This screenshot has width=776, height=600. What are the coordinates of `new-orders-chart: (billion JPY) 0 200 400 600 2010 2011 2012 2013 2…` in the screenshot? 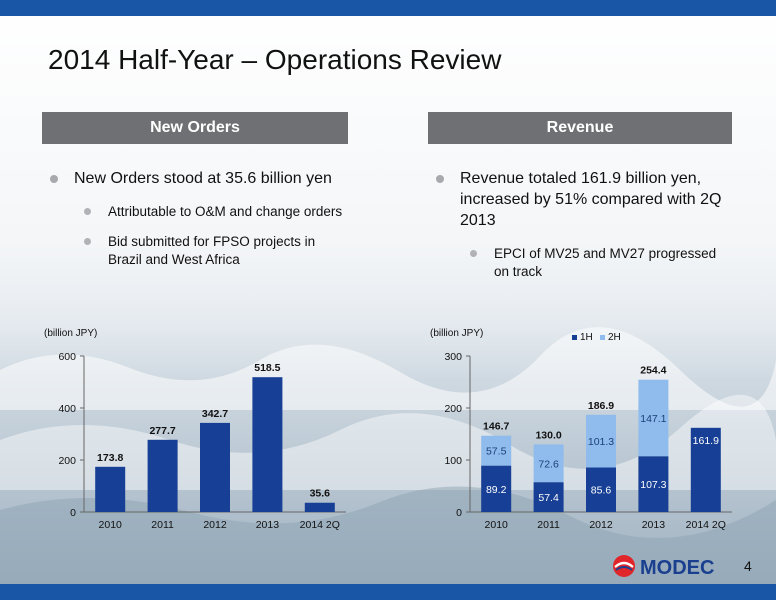 It's located at (195, 429).